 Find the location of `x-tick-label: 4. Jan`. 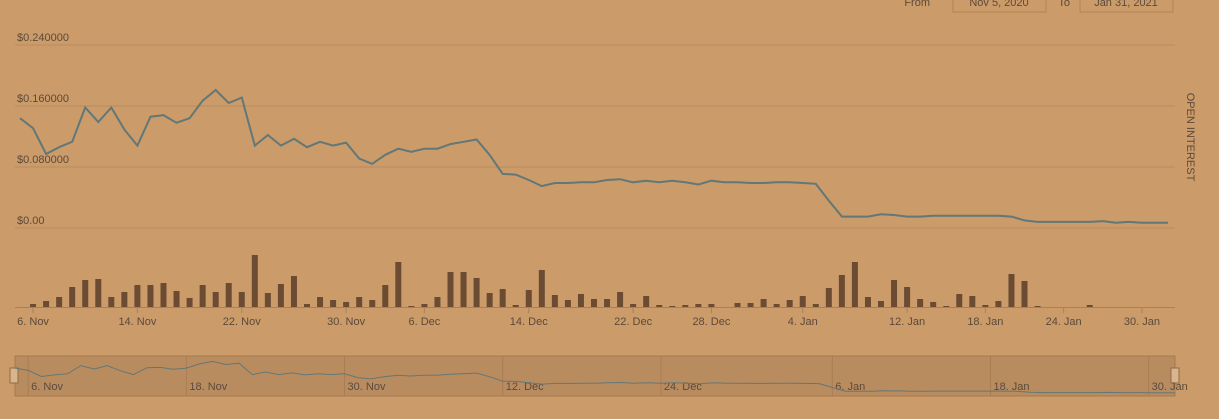

x-tick-label: 4. Jan is located at coordinates (803, 322).